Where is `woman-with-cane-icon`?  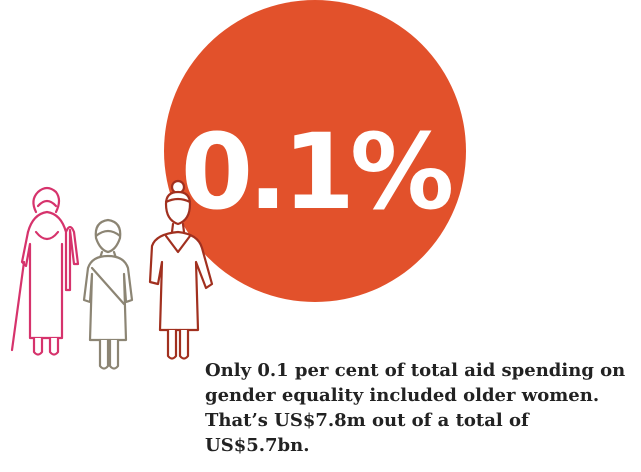 woman-with-cane-icon is located at coordinates (45, 271).